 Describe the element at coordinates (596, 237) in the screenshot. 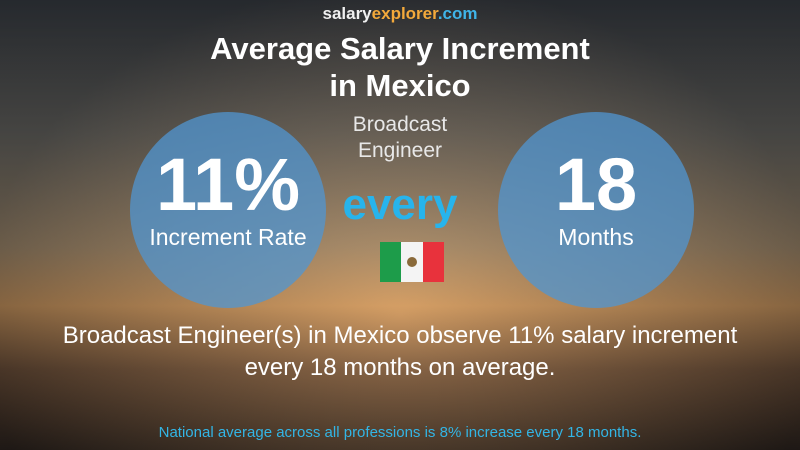

I see `months-label: Months` at that location.